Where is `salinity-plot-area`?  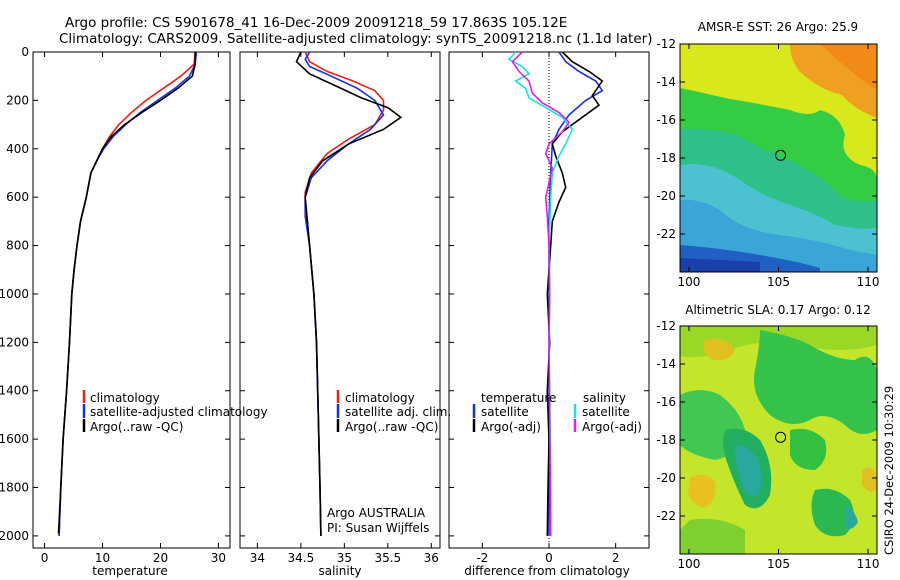 salinity-plot-area is located at coordinates (349, 293).